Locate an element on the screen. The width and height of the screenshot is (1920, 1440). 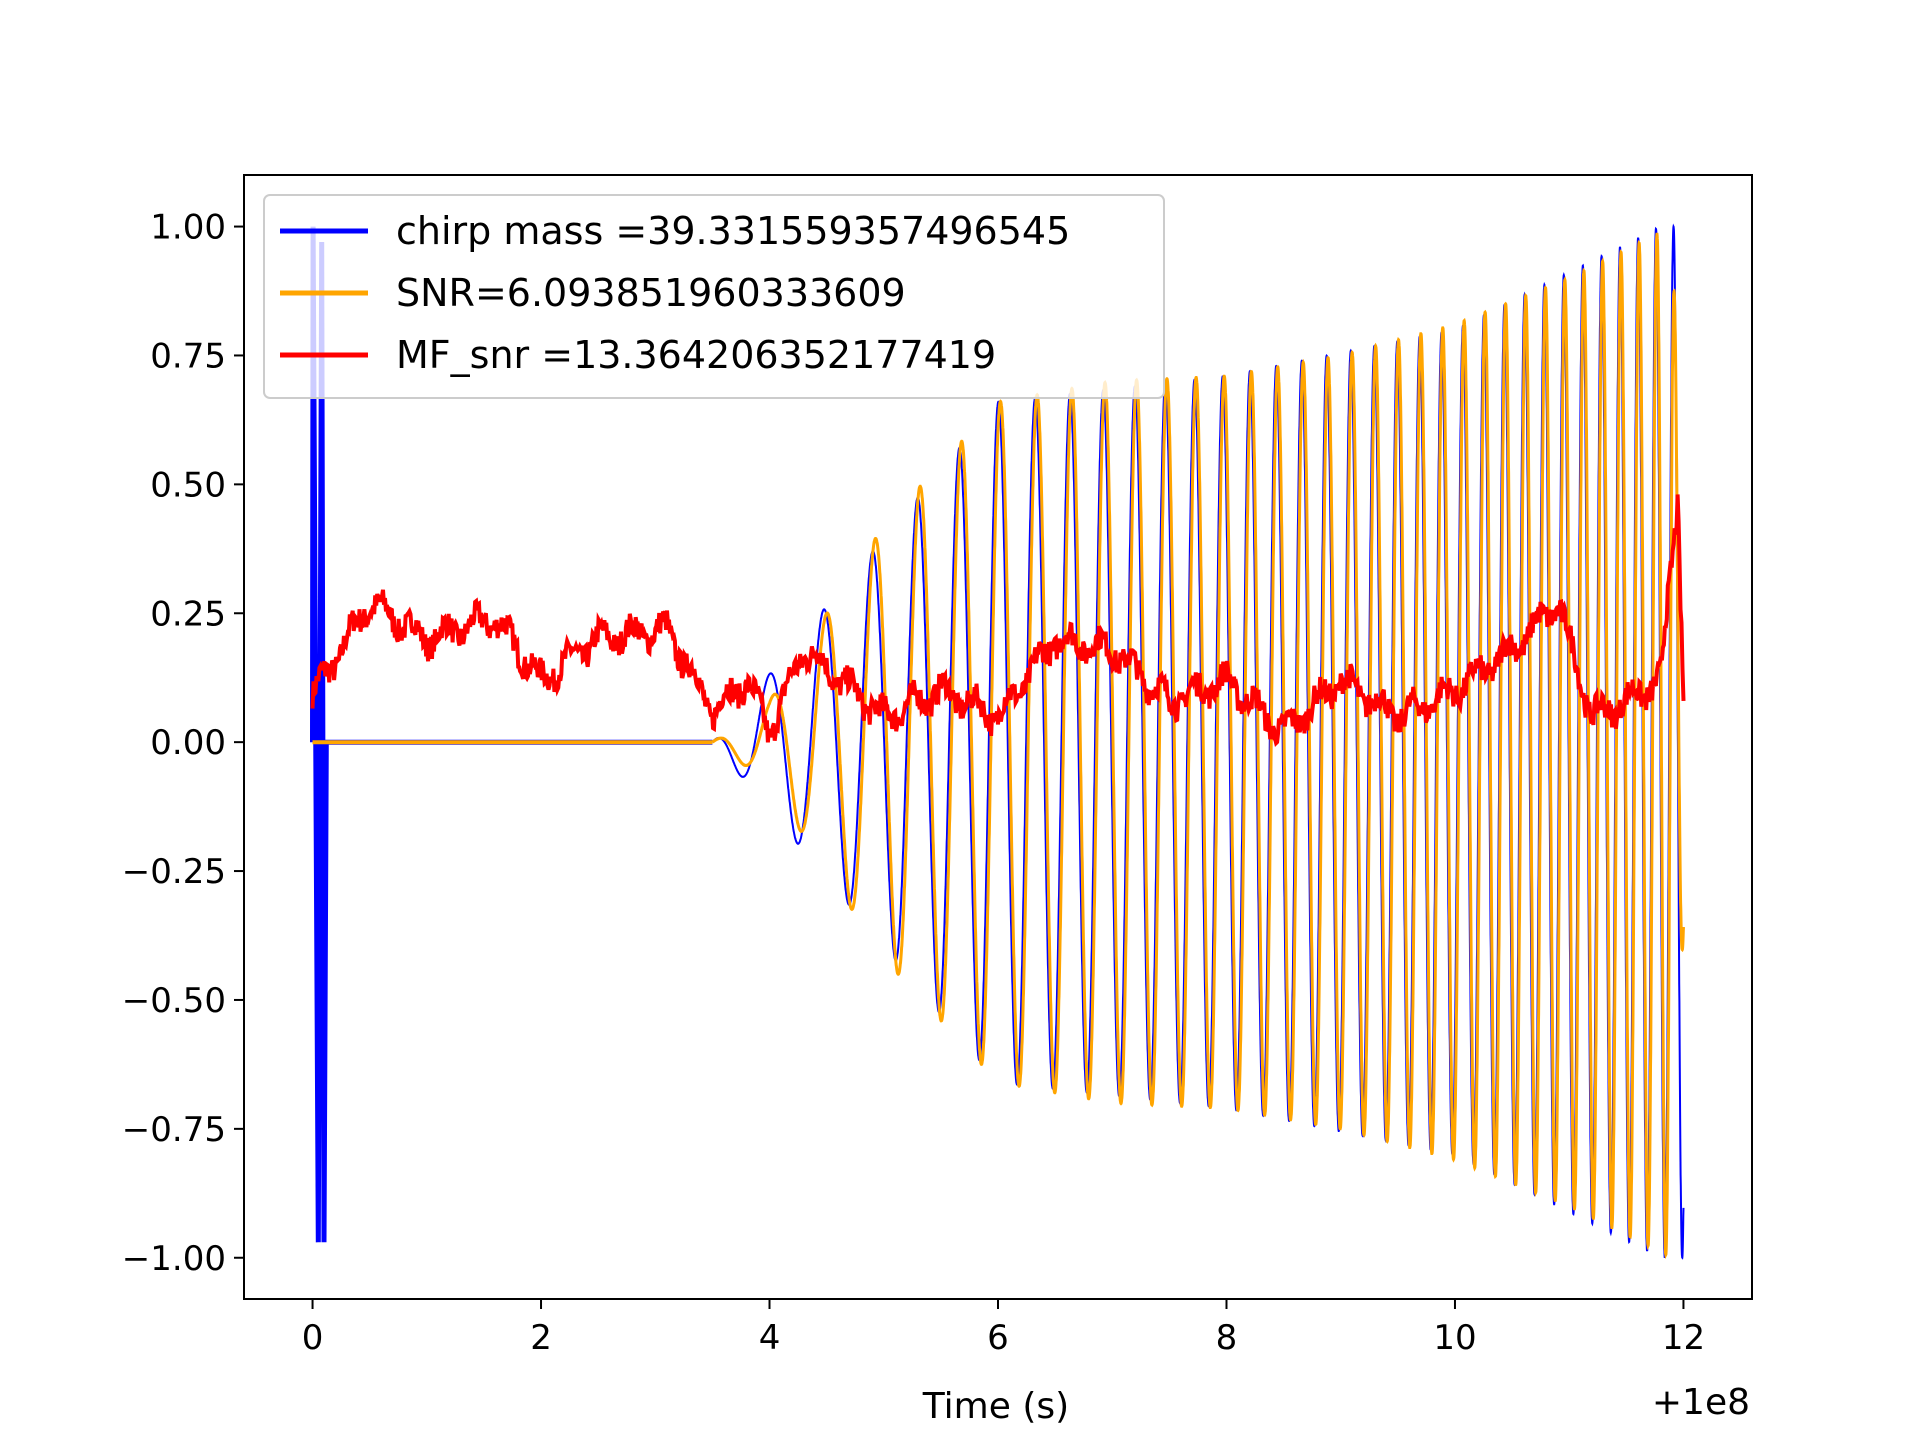
y-tick-label: 1.00 is located at coordinates (188, 228).